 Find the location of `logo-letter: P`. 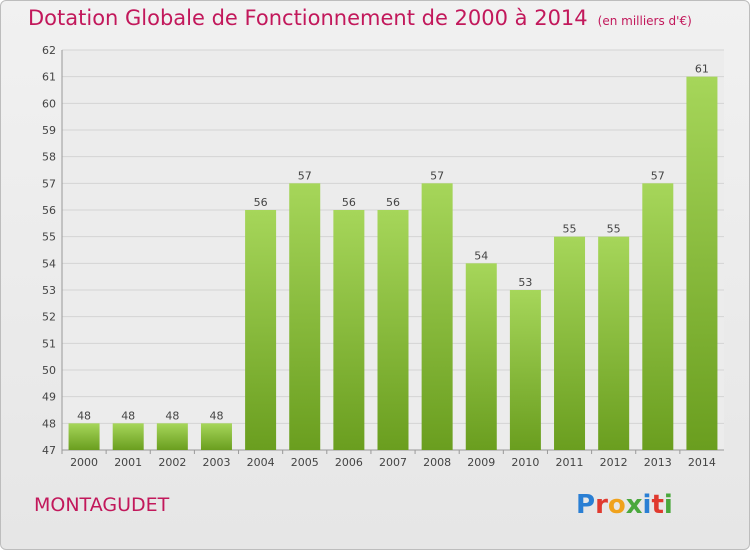

logo-letter: P is located at coordinates (586, 505).